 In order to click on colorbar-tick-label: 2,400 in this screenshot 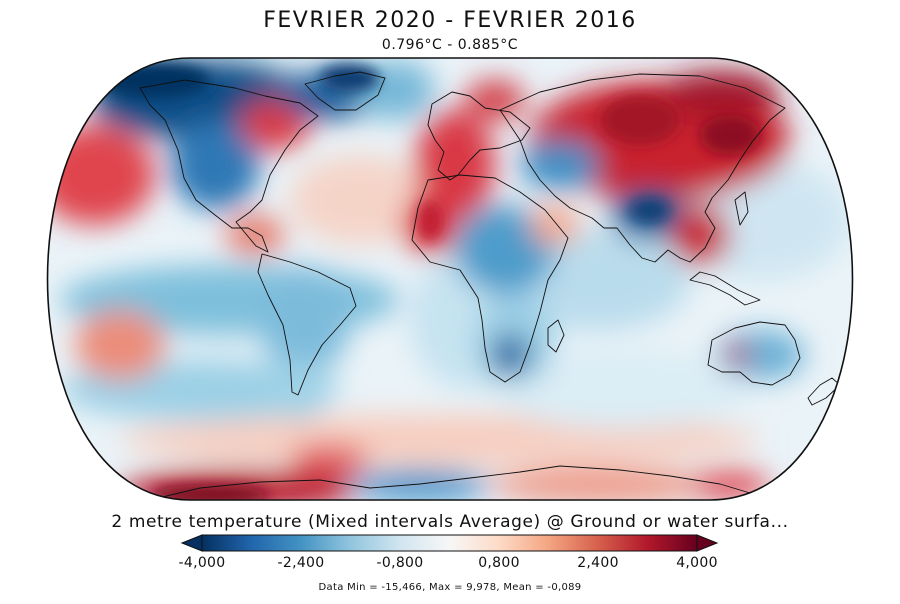, I will do `click(598, 563)`.